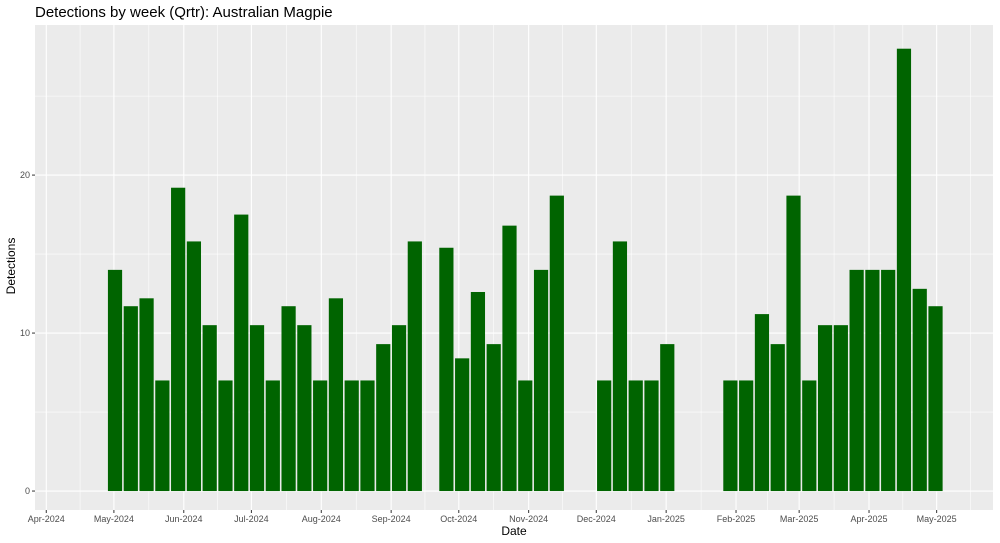 This screenshot has width=1000, height=543. I want to click on x-tick-label: Jun-2024, so click(184, 519).